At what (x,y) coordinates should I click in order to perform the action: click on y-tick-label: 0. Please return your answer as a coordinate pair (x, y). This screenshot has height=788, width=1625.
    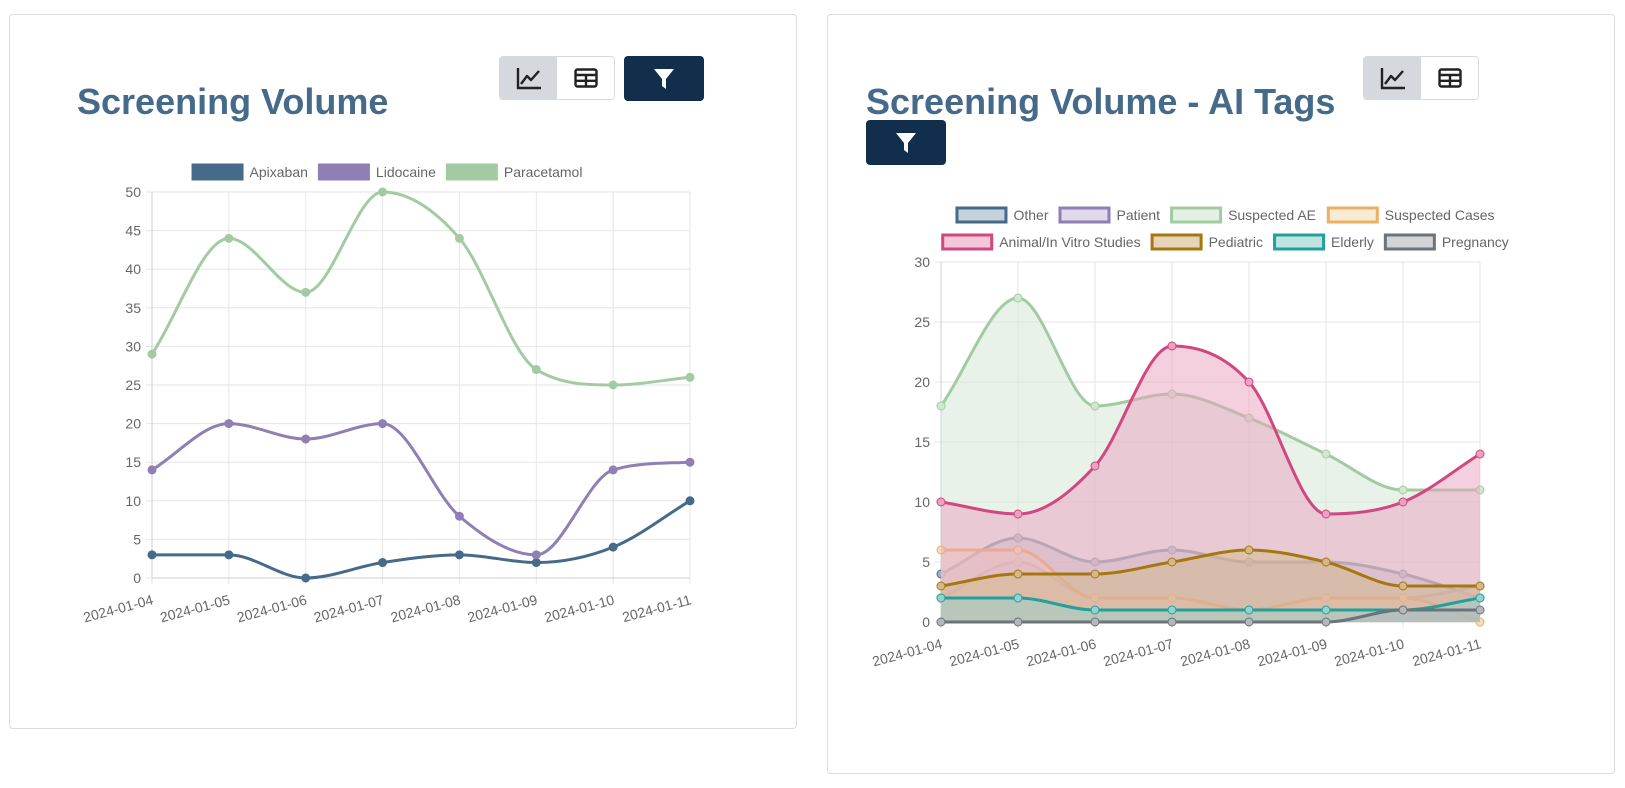
    Looking at the image, I should click on (137, 578).